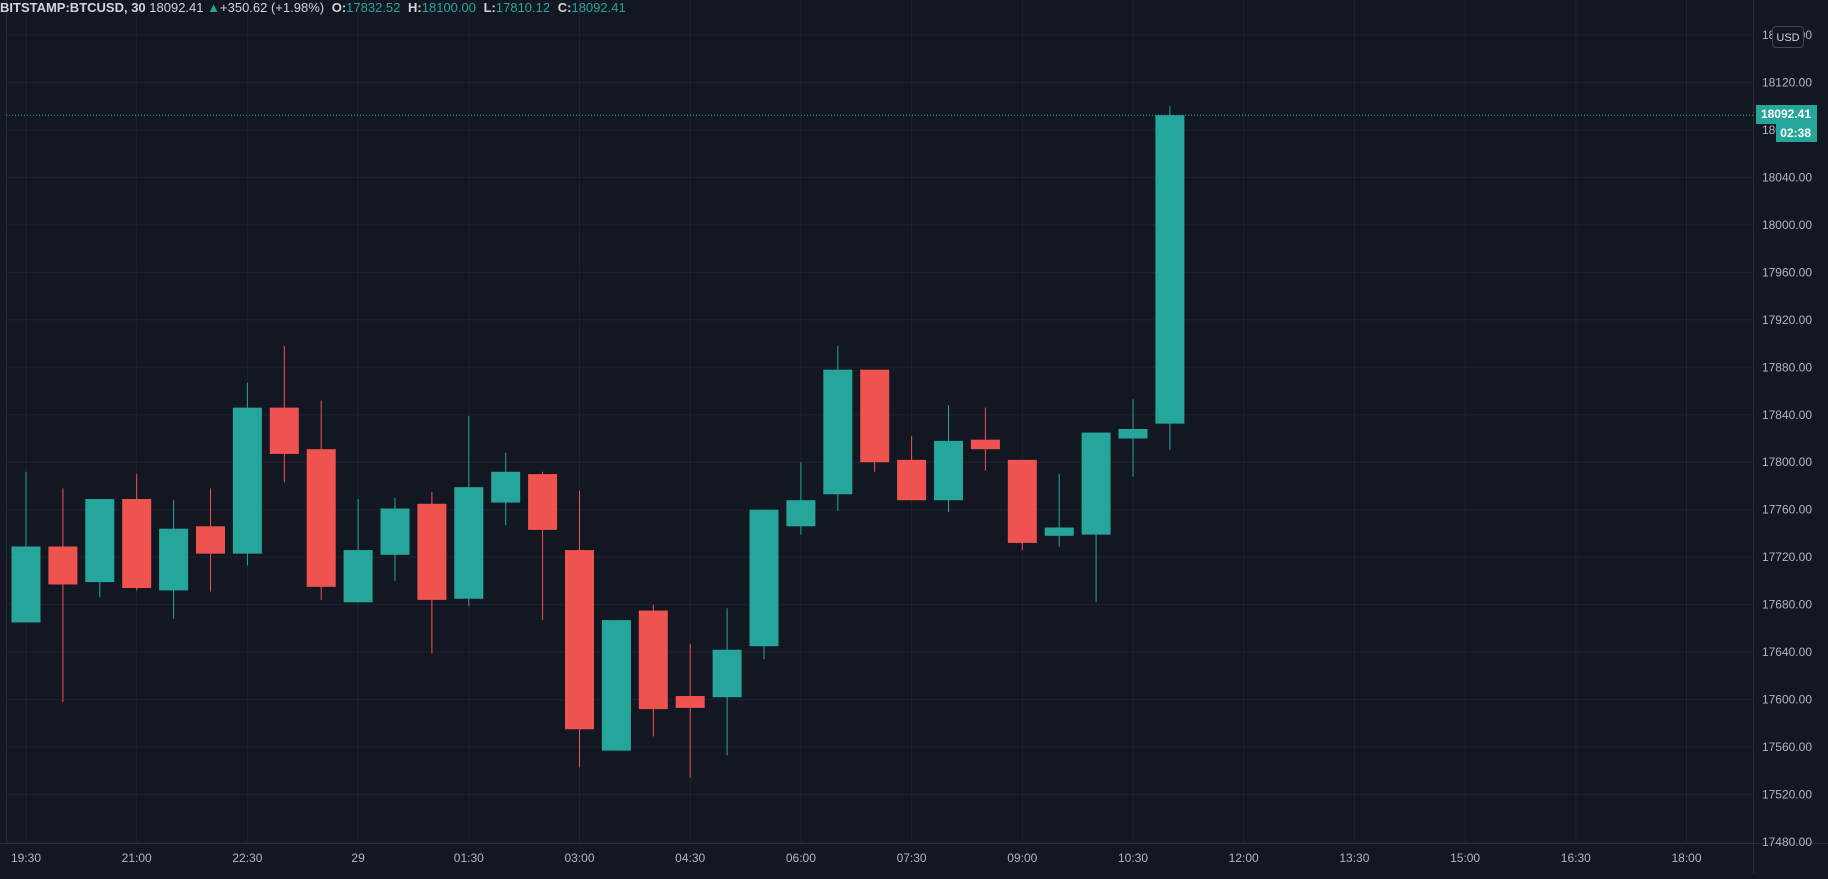  I want to click on price-tick-label: 17640.00, so click(1787, 652).